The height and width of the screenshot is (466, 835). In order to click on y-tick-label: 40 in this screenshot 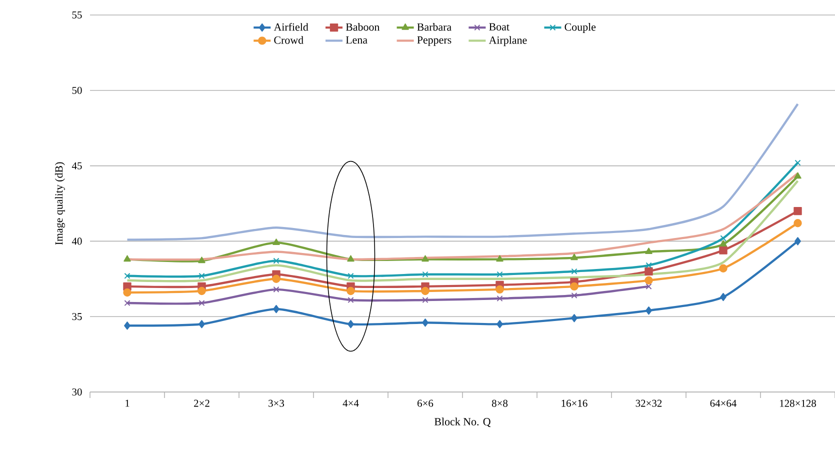, I will do `click(77, 241)`.